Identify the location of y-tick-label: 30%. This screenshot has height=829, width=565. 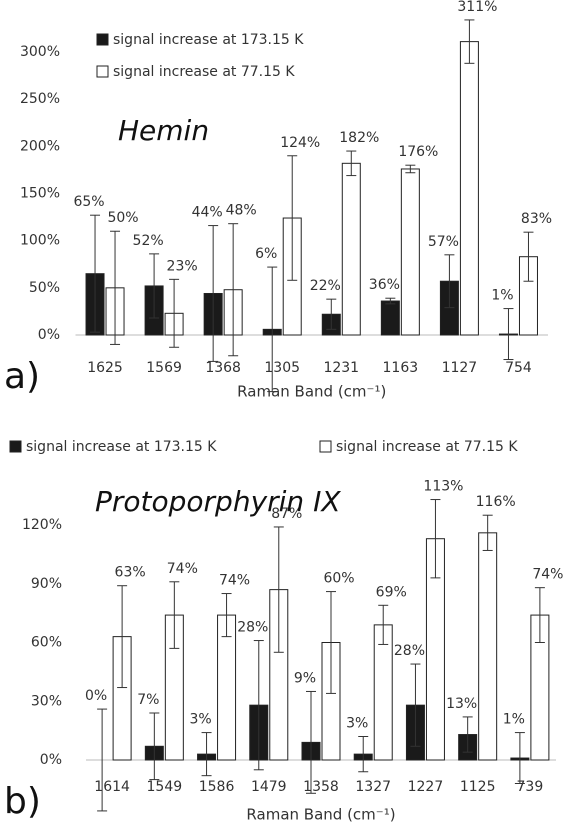
(46, 701).